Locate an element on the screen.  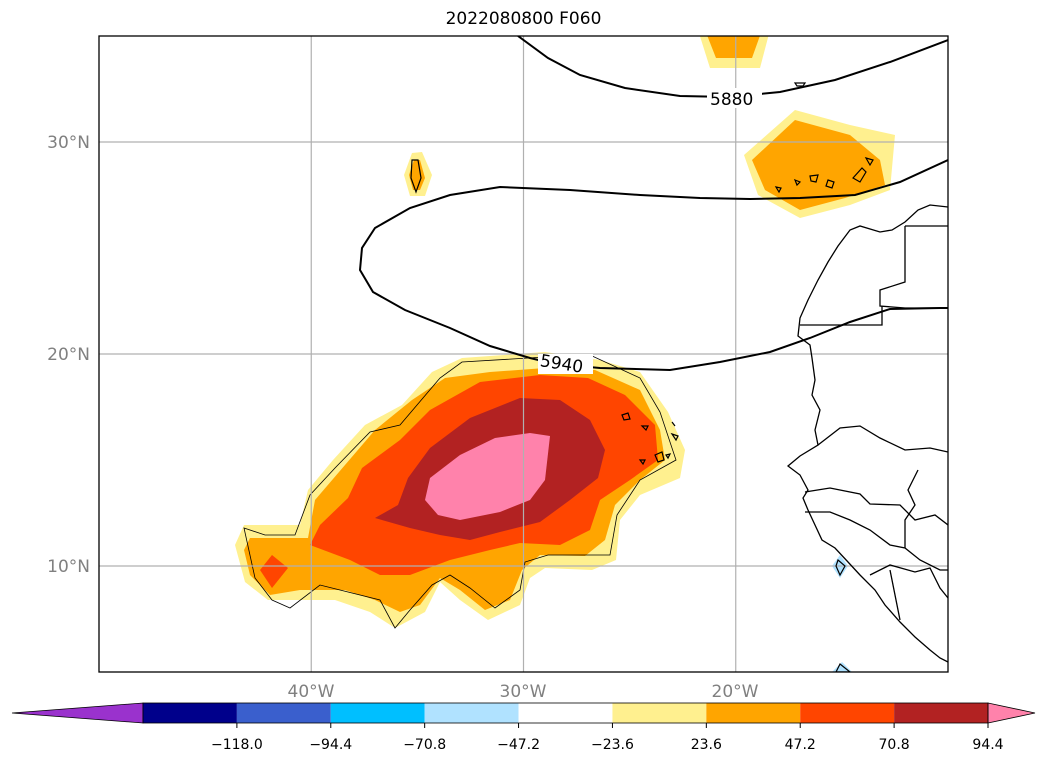
colorbar-tick-label: −47.2 is located at coordinates (518, 745).